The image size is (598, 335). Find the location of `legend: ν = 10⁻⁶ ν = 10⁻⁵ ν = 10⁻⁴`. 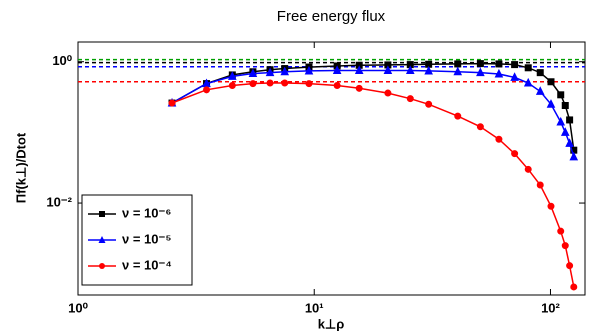

legend: ν = 10⁻⁶ ν = 10⁻⁵ ν = 10⁻⁴ is located at coordinates (137, 240).